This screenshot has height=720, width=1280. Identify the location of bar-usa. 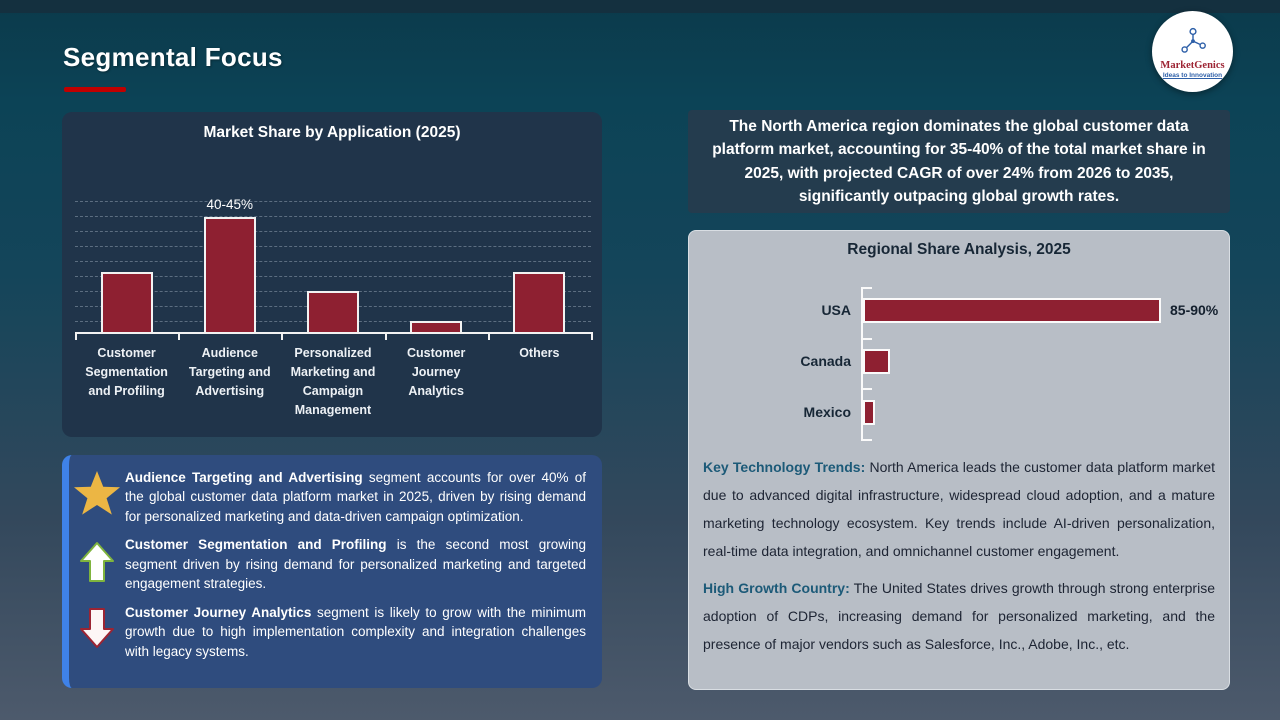
(1012, 310).